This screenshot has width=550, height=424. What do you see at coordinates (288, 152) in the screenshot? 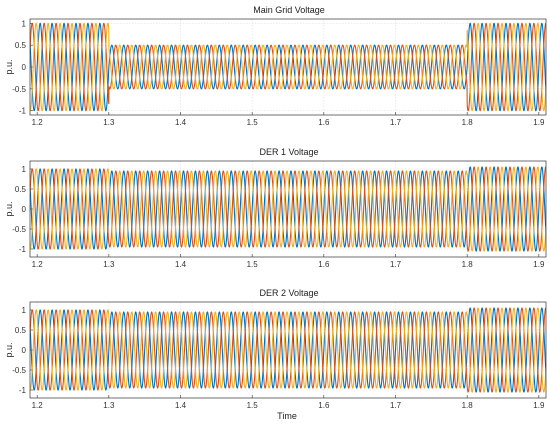
I see `chart-title: DER 1 Voltage` at bounding box center [288, 152].